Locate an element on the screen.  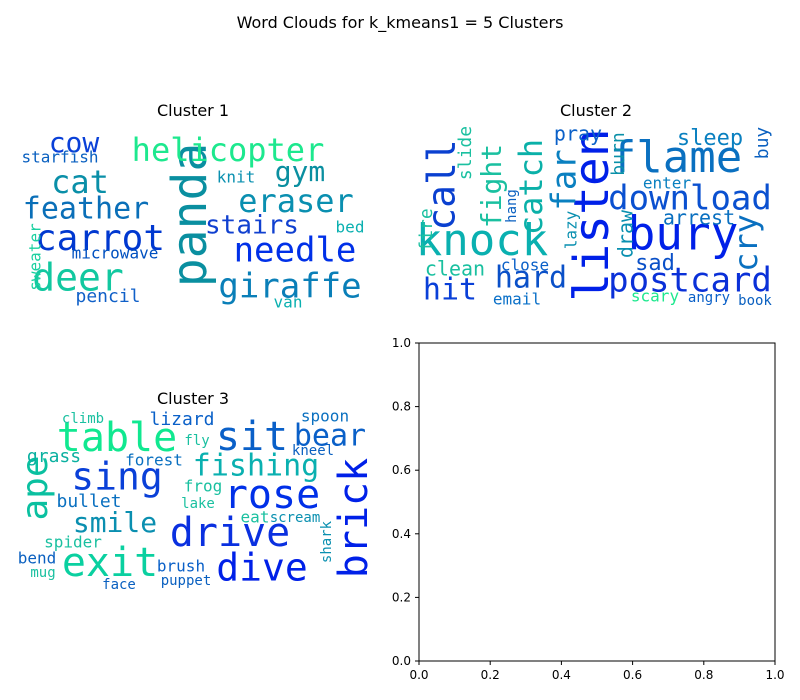
cluster-3-word-puppet: puppet is located at coordinates (186, 581).